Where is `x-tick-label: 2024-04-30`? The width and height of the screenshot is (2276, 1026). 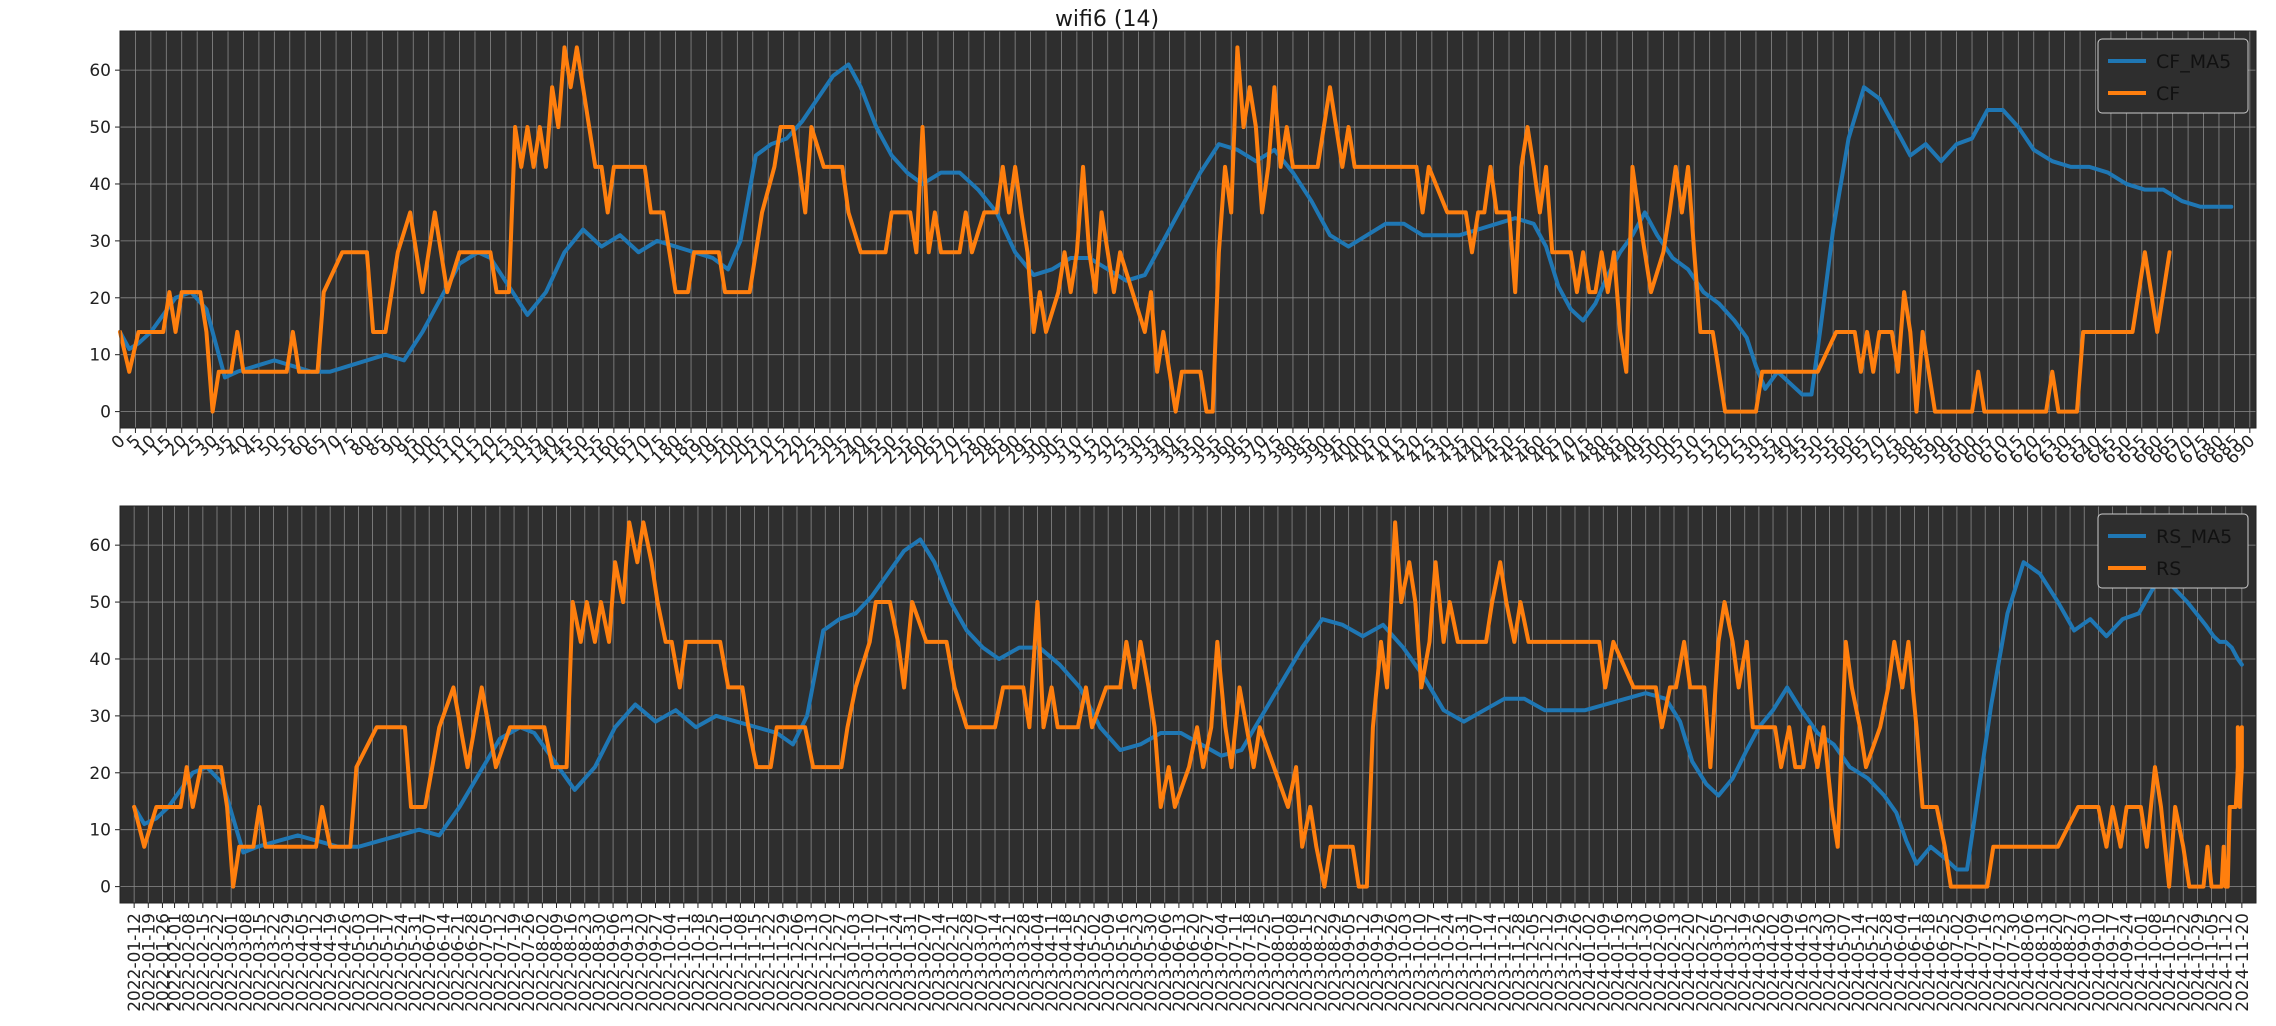
x-tick-label: 2024-04-30 is located at coordinates (1831, 962).